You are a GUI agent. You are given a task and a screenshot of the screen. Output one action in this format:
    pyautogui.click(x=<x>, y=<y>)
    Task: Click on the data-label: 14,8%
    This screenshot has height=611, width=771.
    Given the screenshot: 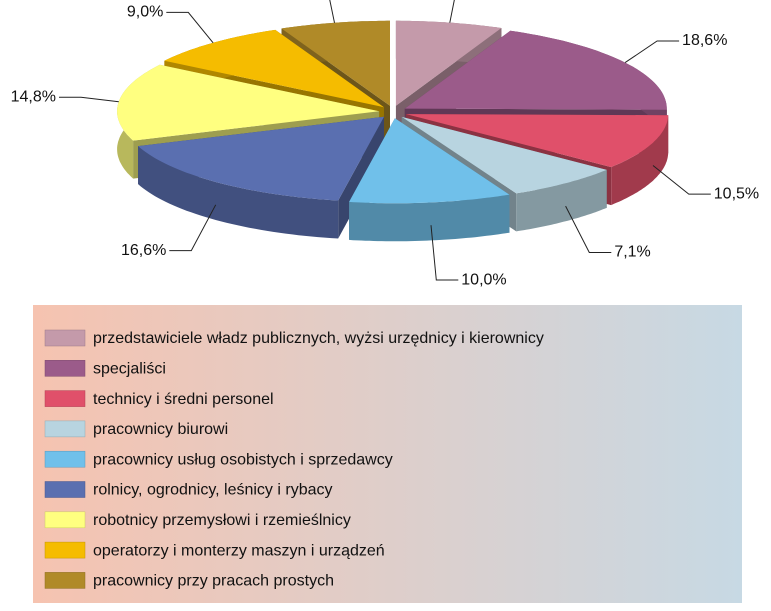 What is the action you would take?
    pyautogui.click(x=33, y=96)
    